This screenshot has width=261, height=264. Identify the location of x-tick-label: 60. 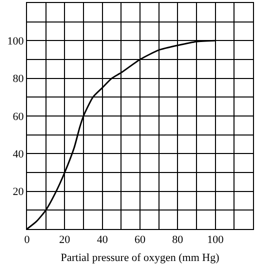
(140, 240).